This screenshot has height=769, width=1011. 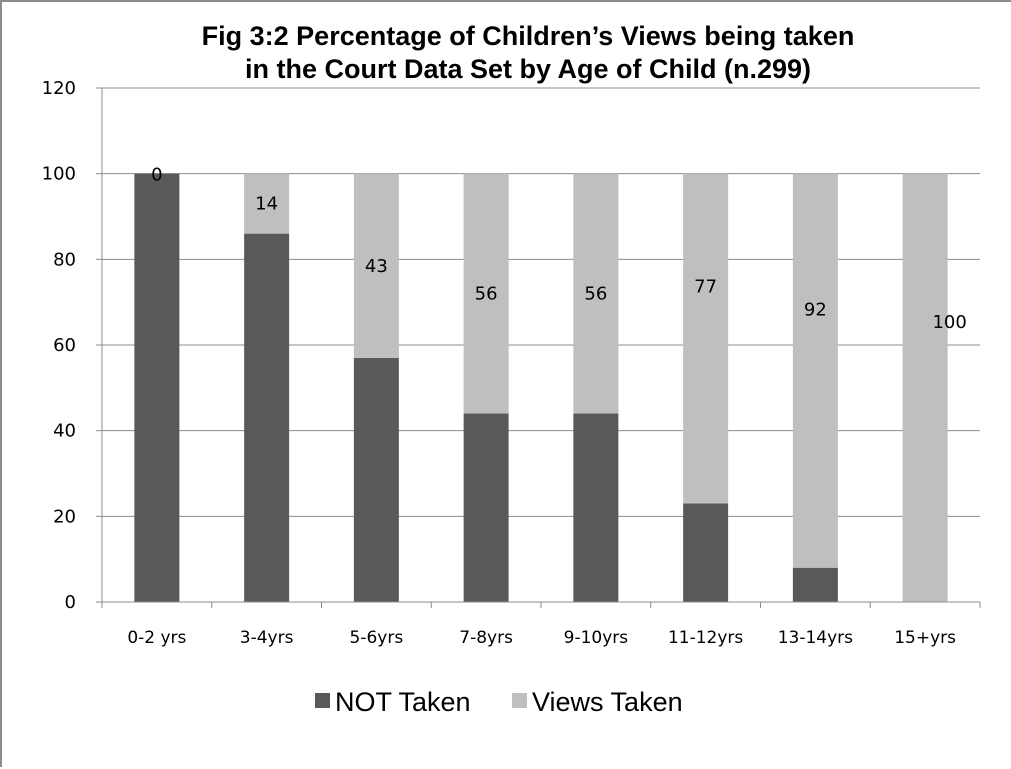 What do you see at coordinates (949, 322) in the screenshot?
I see `data-label-15+yrs: 100` at bounding box center [949, 322].